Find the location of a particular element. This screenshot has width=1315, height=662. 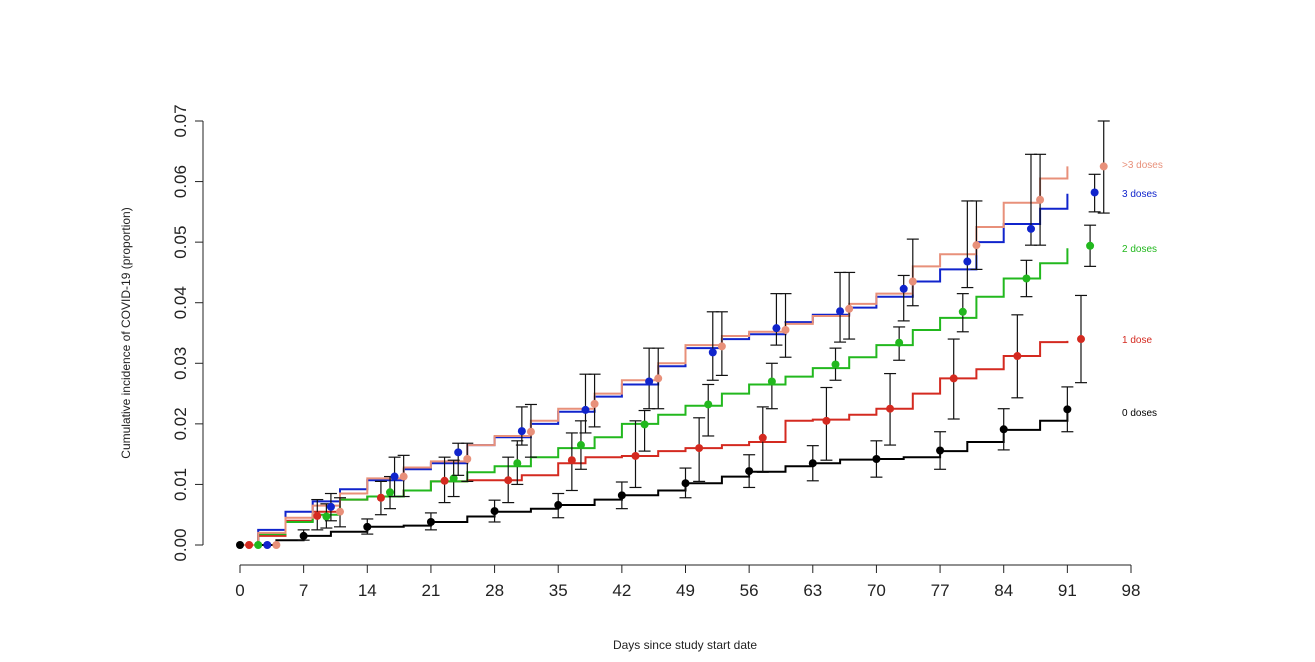

x-tick-label: 21 is located at coordinates (430, 590).